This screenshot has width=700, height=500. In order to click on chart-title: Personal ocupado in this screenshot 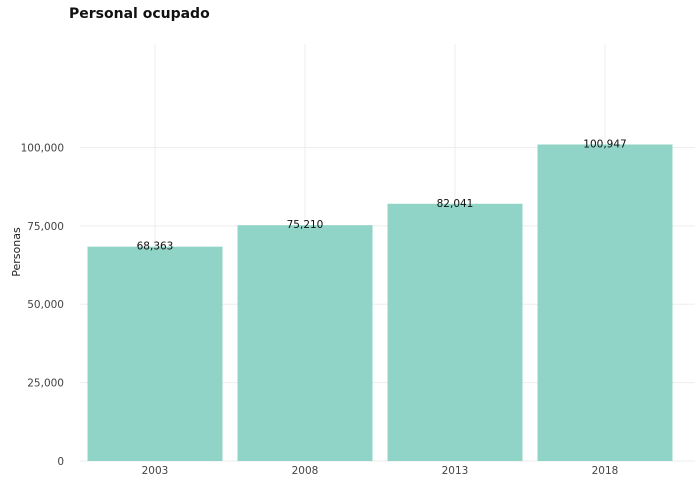, I will do `click(139, 14)`.